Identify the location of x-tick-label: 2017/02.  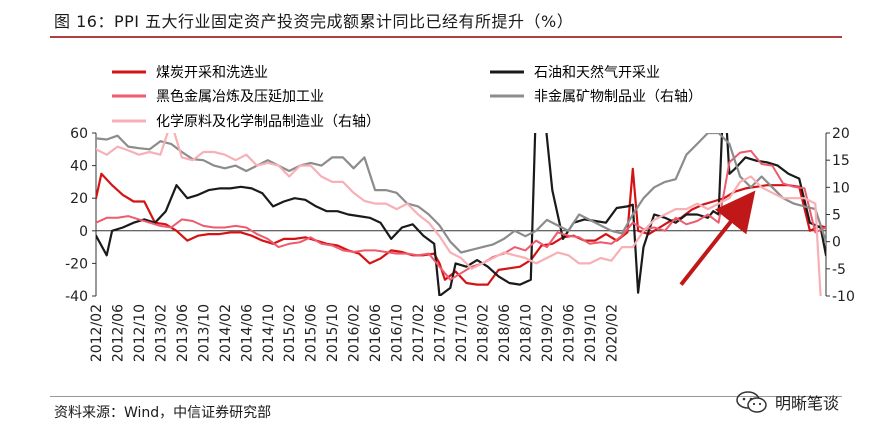
(419, 333).